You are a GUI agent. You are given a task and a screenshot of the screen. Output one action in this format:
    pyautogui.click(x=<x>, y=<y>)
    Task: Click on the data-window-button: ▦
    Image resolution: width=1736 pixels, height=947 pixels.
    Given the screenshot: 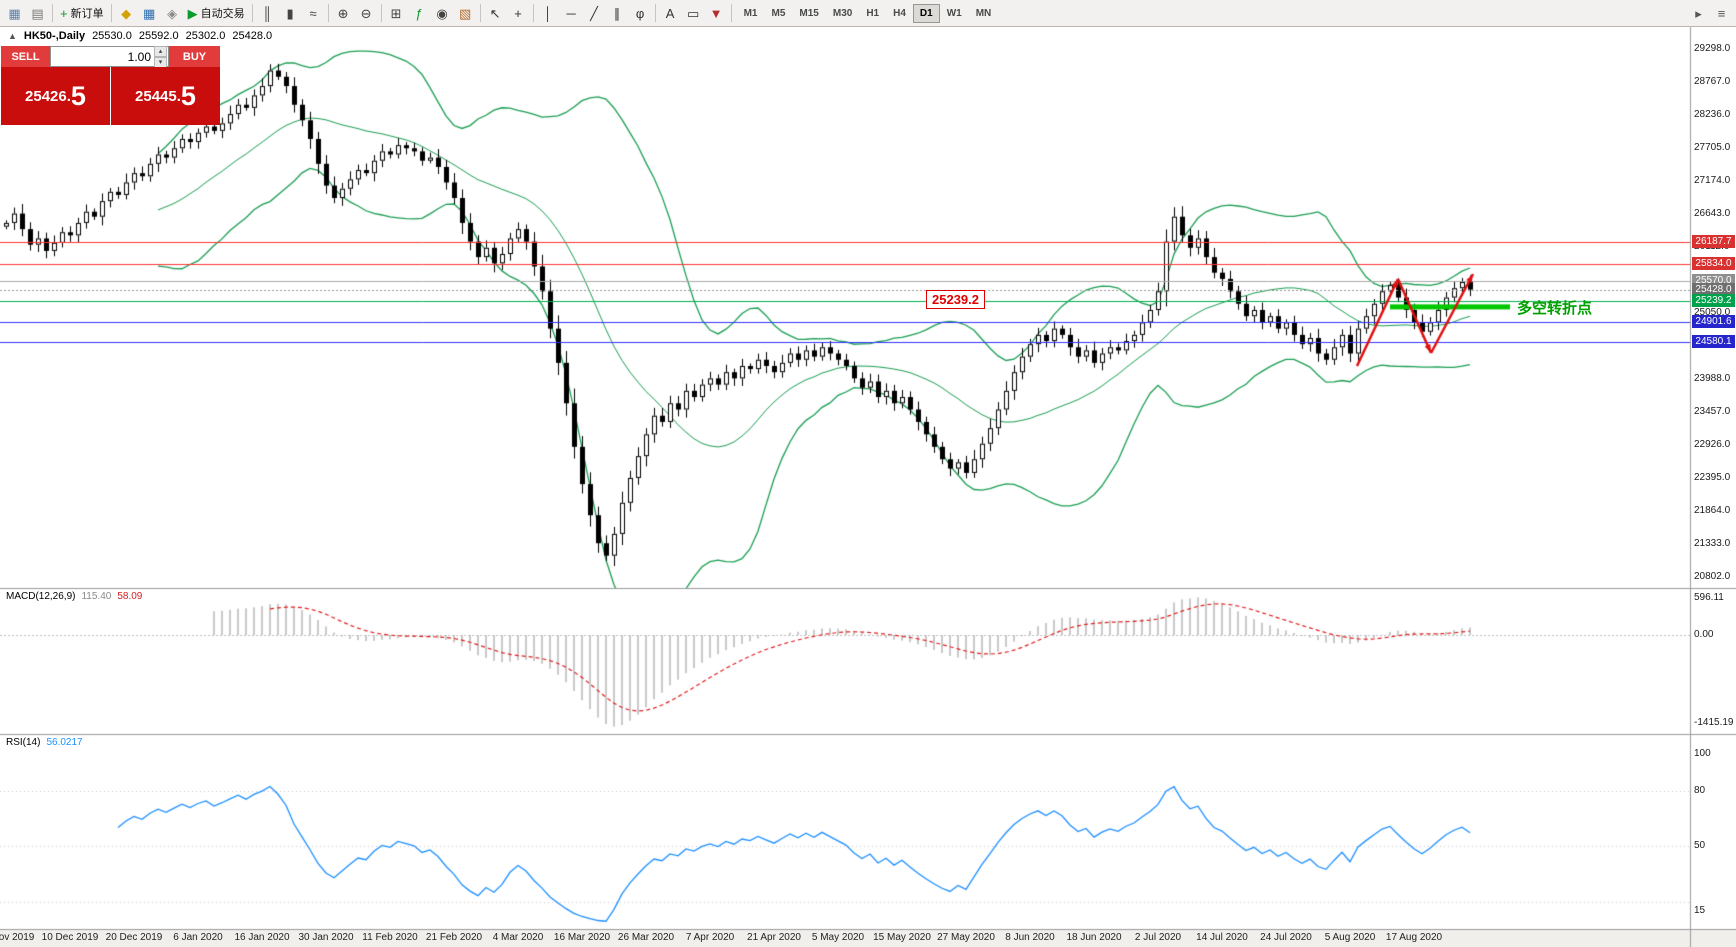 What is the action you would take?
    pyautogui.click(x=149, y=13)
    